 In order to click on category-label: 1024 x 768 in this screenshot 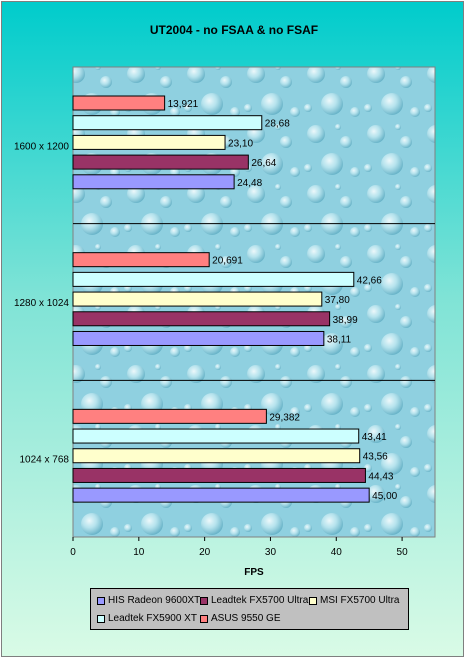, I will do `click(45, 460)`.